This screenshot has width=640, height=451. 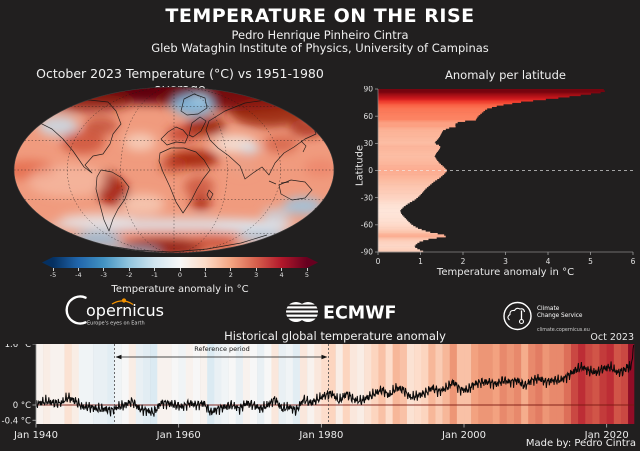 What do you see at coordinates (320, 16) in the screenshot?
I see `page-title: TEMPERATURE ON THE RISE` at bounding box center [320, 16].